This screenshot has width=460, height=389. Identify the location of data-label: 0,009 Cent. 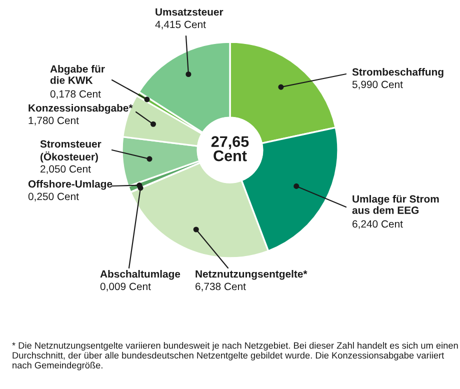
(125, 287).